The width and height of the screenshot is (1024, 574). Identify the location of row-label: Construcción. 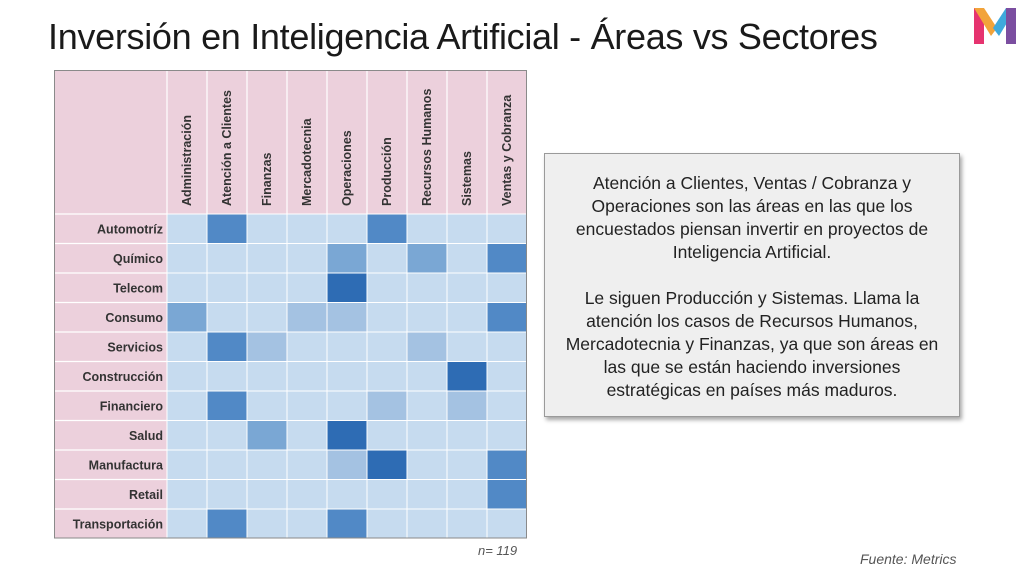
(122, 377).